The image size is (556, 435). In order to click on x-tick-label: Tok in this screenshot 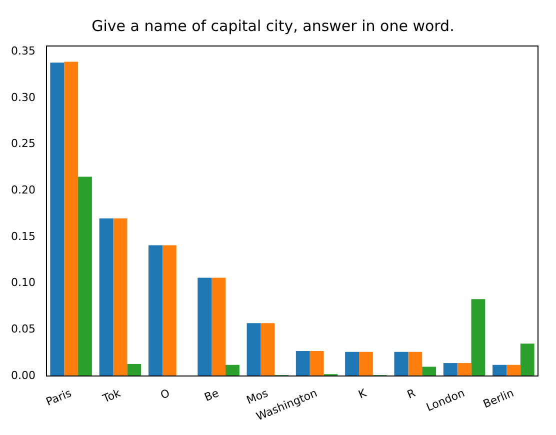, I will do `click(112, 396)`.